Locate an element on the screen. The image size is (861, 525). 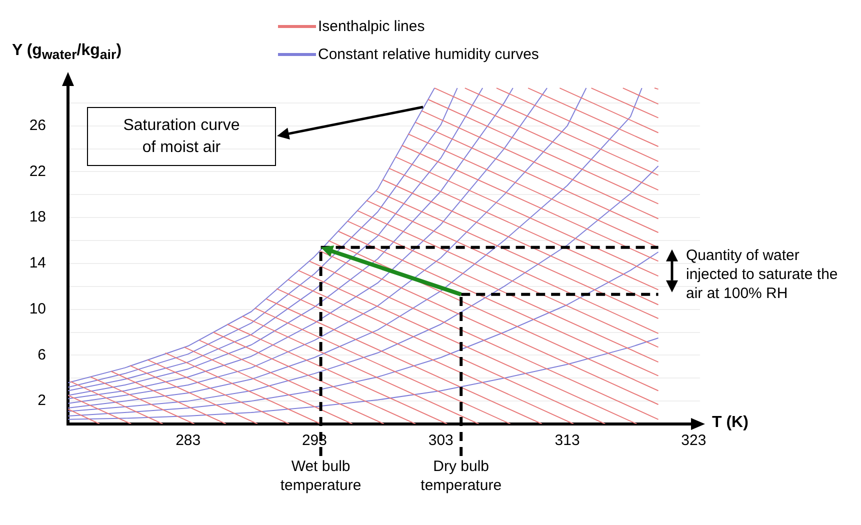
x-tick-label: 313 is located at coordinates (567, 441).